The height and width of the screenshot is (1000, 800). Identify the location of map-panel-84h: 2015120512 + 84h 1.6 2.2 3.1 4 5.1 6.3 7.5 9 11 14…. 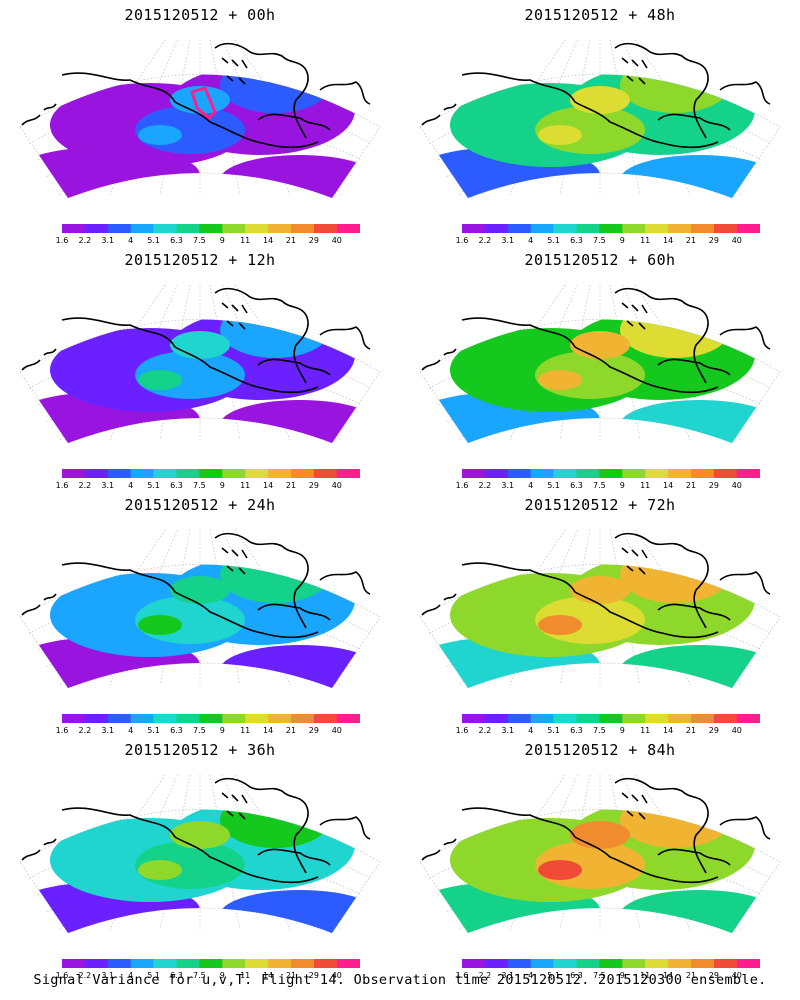
(600, 857).